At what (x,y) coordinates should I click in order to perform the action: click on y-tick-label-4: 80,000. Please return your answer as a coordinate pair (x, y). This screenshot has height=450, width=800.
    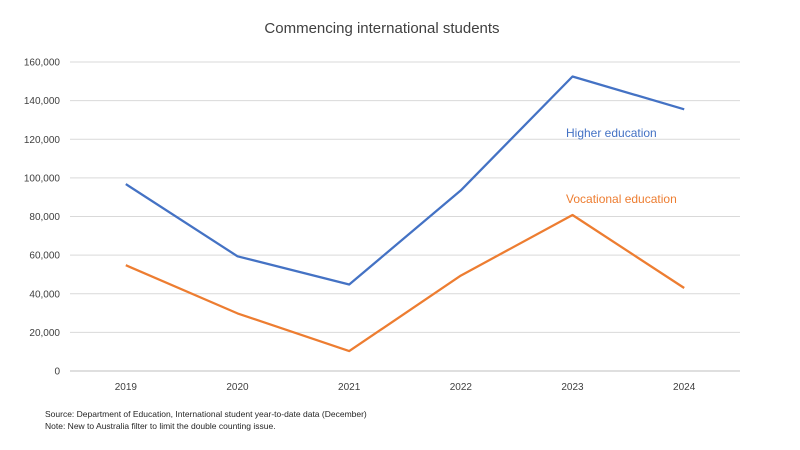
    Looking at the image, I should click on (44, 217).